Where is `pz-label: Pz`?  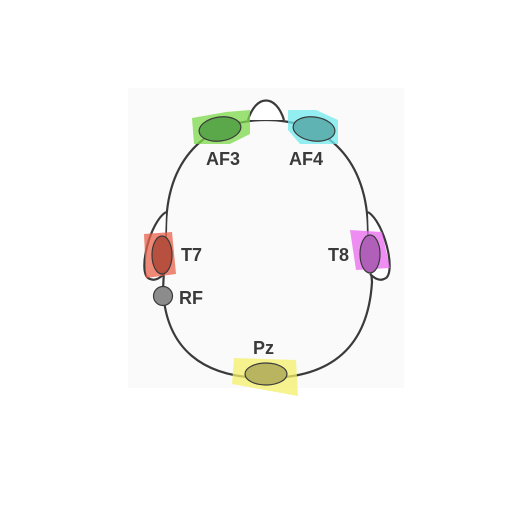 pz-label: Pz is located at coordinates (263, 348).